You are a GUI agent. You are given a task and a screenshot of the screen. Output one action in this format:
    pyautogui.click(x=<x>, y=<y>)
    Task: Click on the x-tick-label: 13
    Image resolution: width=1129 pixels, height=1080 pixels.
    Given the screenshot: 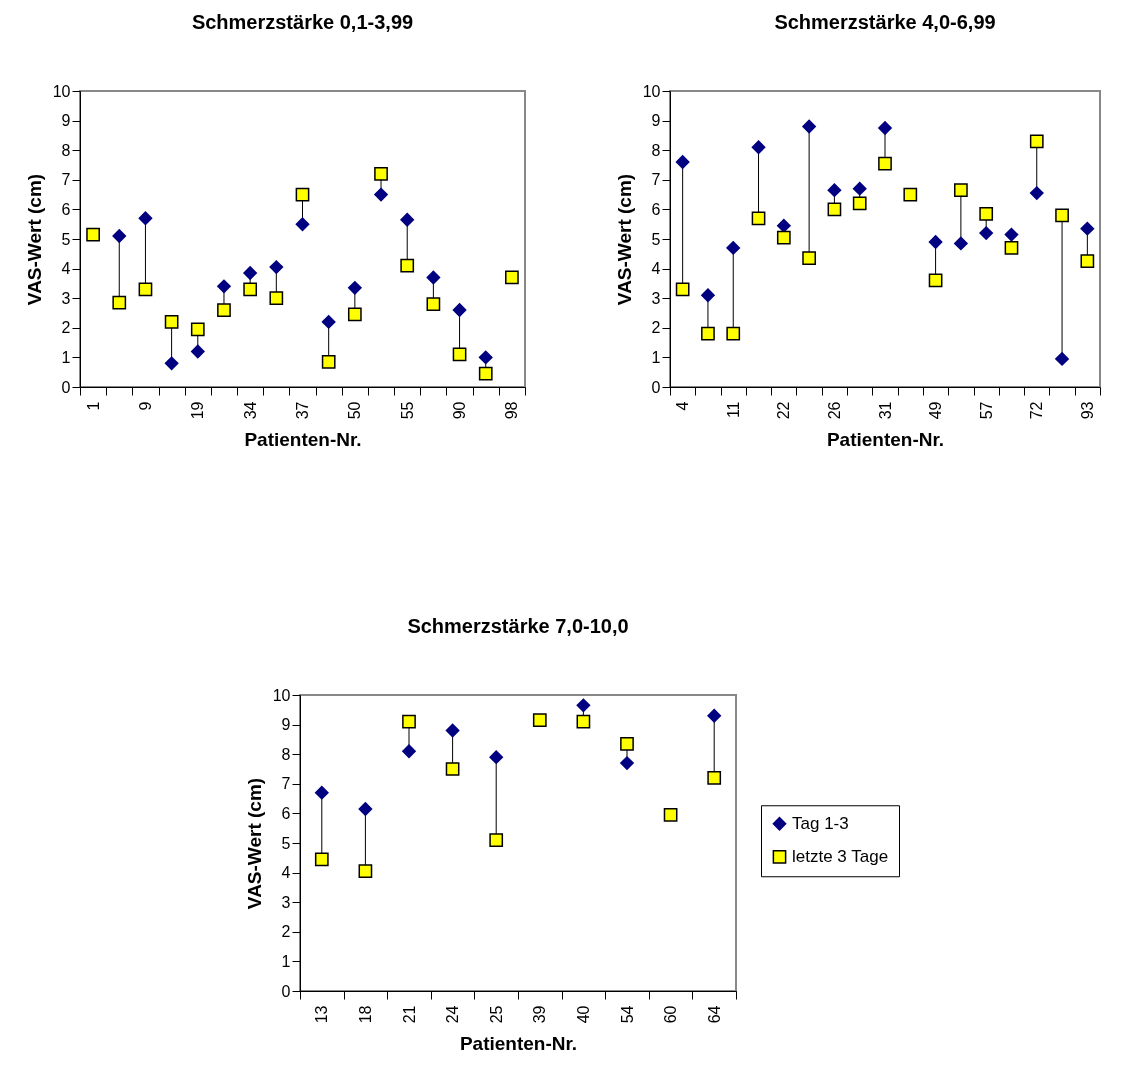 What is the action you would take?
    pyautogui.click(x=322, y=1014)
    